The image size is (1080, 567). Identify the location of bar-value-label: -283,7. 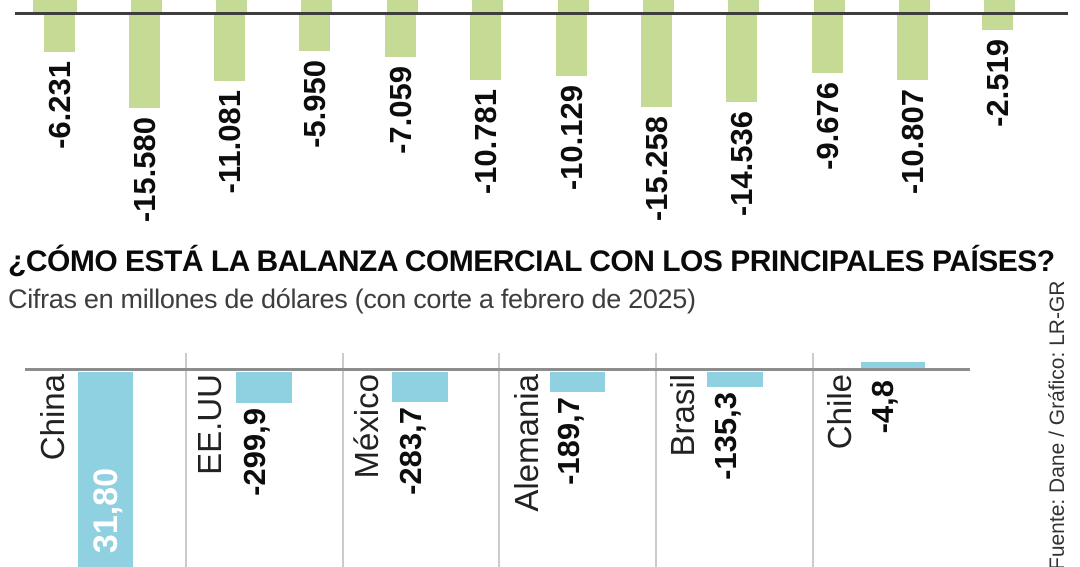
(410, 451).